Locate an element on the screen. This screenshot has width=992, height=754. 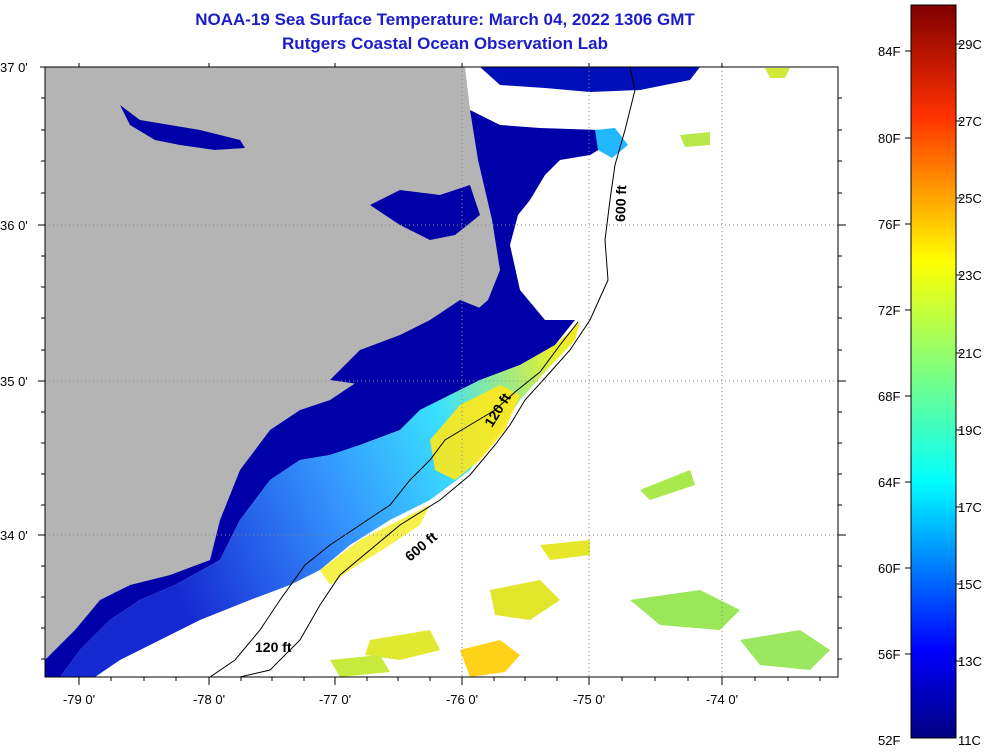
colorbar-c-15: 15C is located at coordinates (970, 584).